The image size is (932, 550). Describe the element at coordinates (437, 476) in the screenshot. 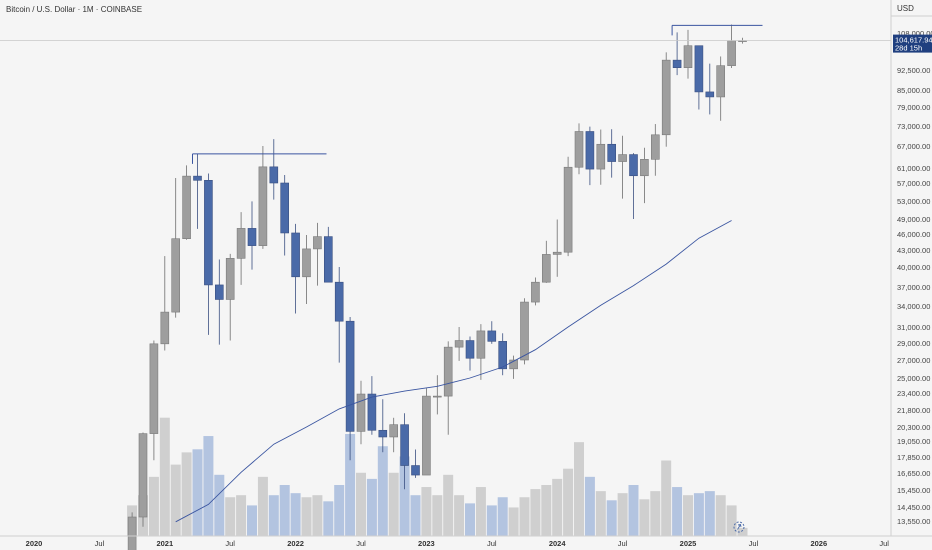

I see `volume-layer` at that location.